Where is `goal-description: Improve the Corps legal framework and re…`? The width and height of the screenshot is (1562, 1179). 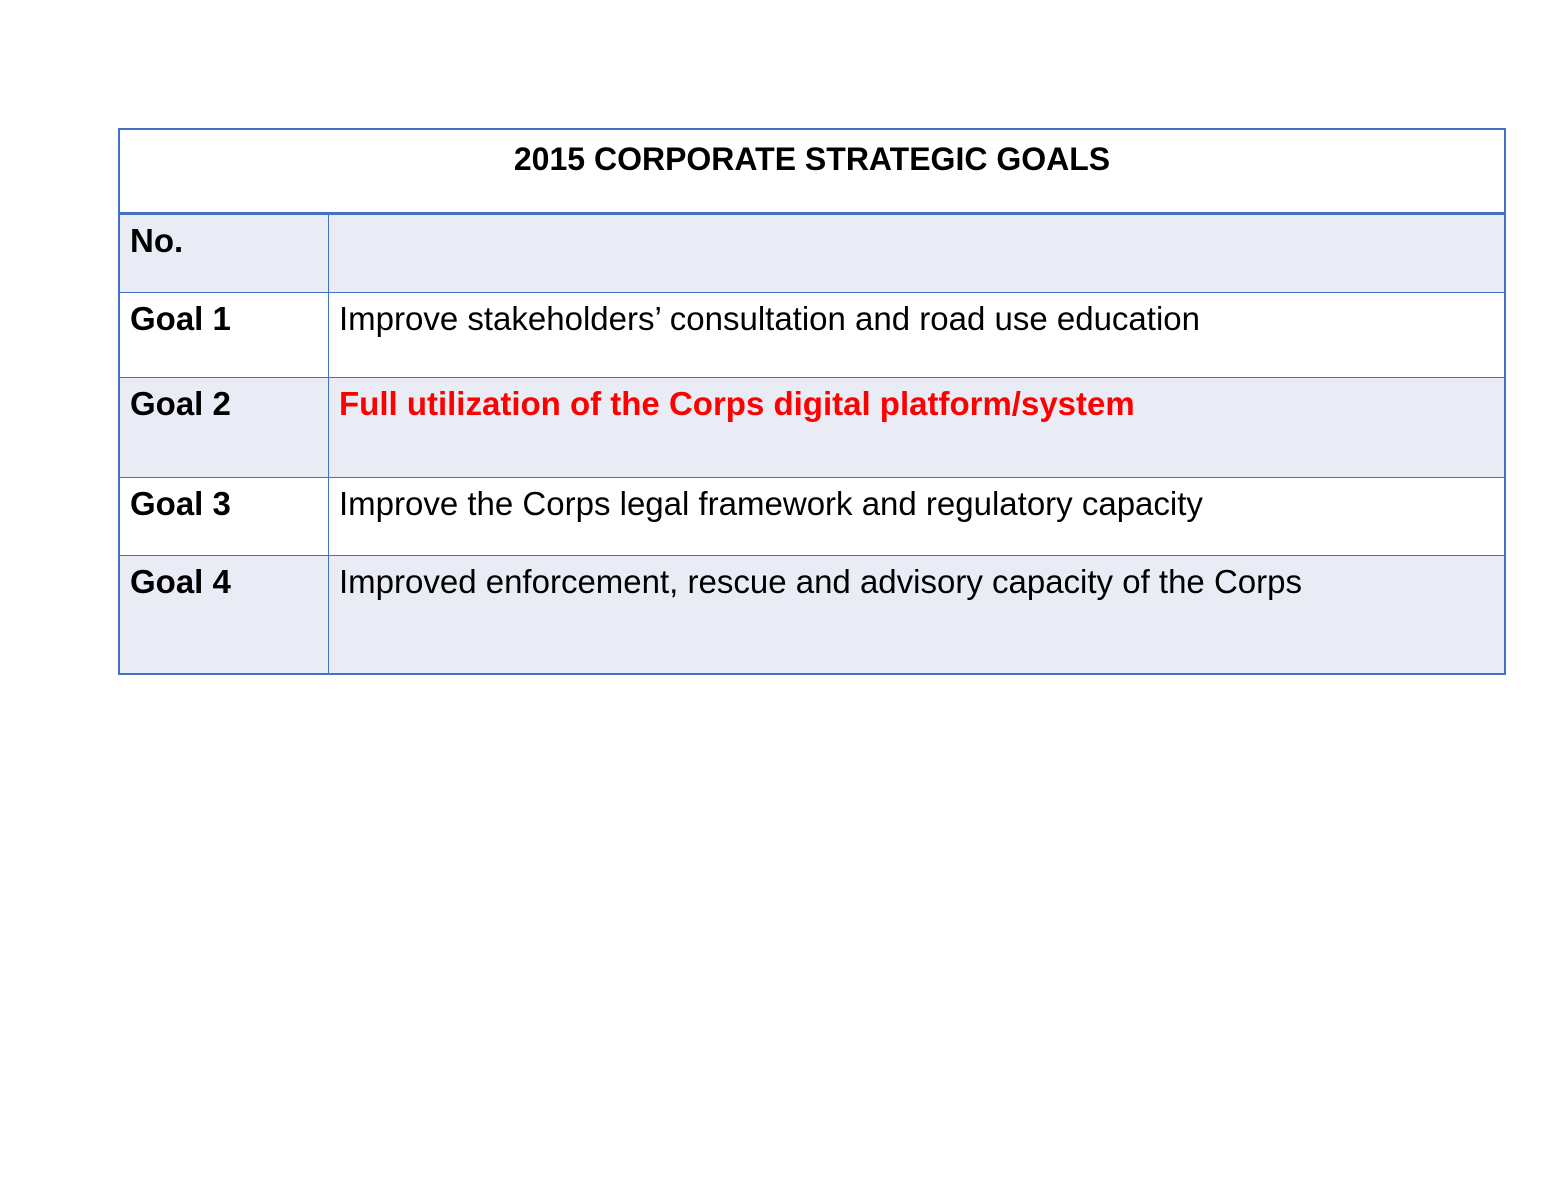 goal-description: Improve the Corps legal framework and re… is located at coordinates (917, 516).